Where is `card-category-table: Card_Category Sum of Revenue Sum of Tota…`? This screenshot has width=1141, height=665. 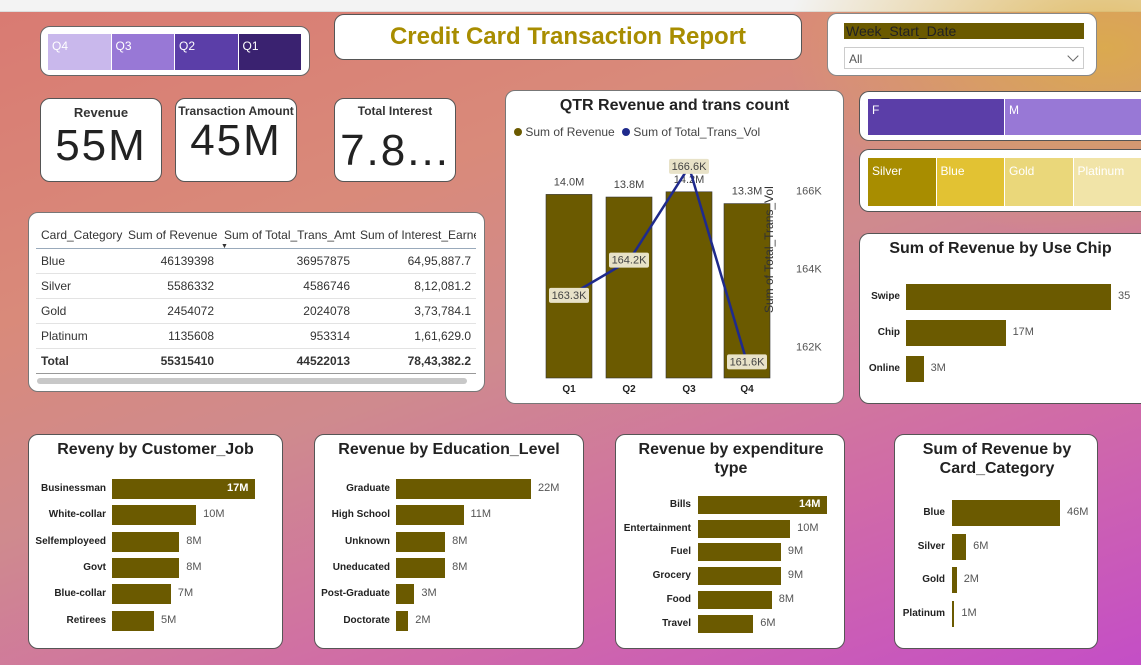 card-category-table: Card_Category Sum of Revenue Sum of Tota… is located at coordinates (256, 302).